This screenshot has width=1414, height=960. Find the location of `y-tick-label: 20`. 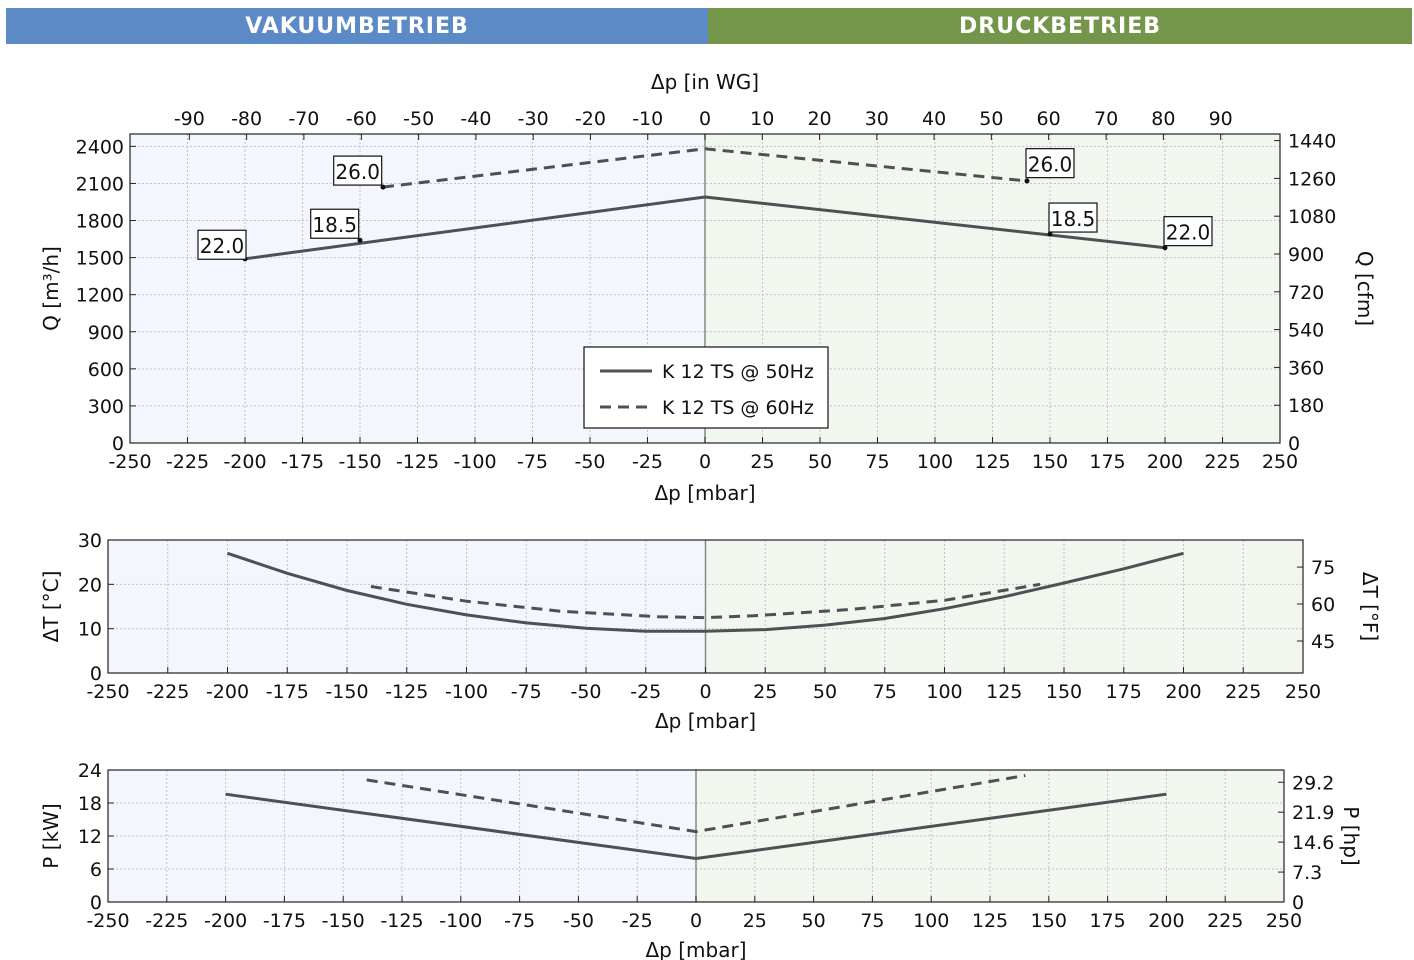

y-tick-label: 20 is located at coordinates (90, 585).